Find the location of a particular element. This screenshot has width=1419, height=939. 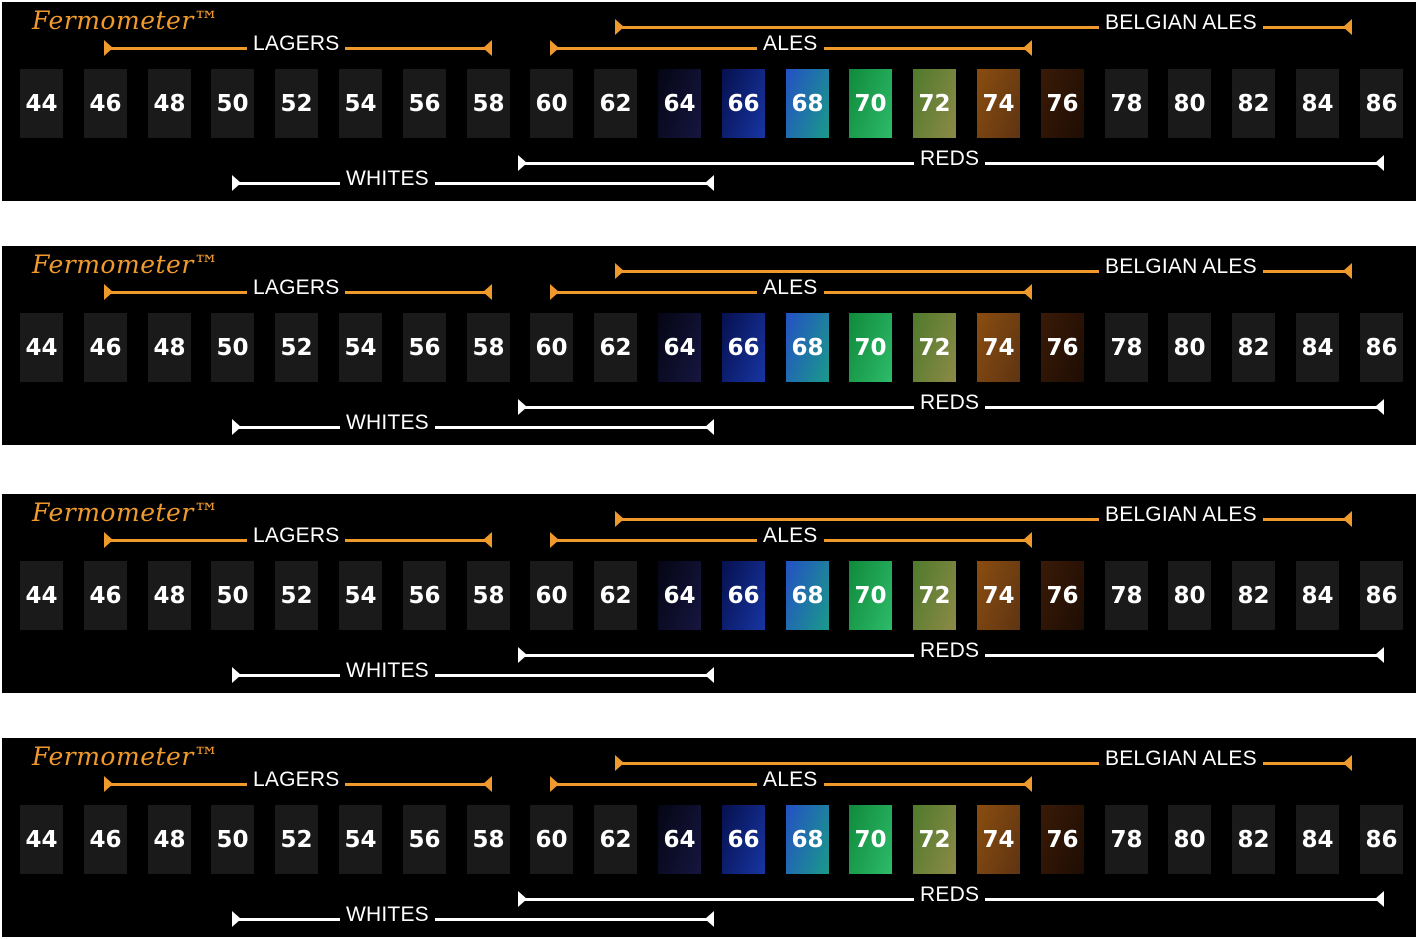

temp-cell-78: 78 is located at coordinates (1126, 595).